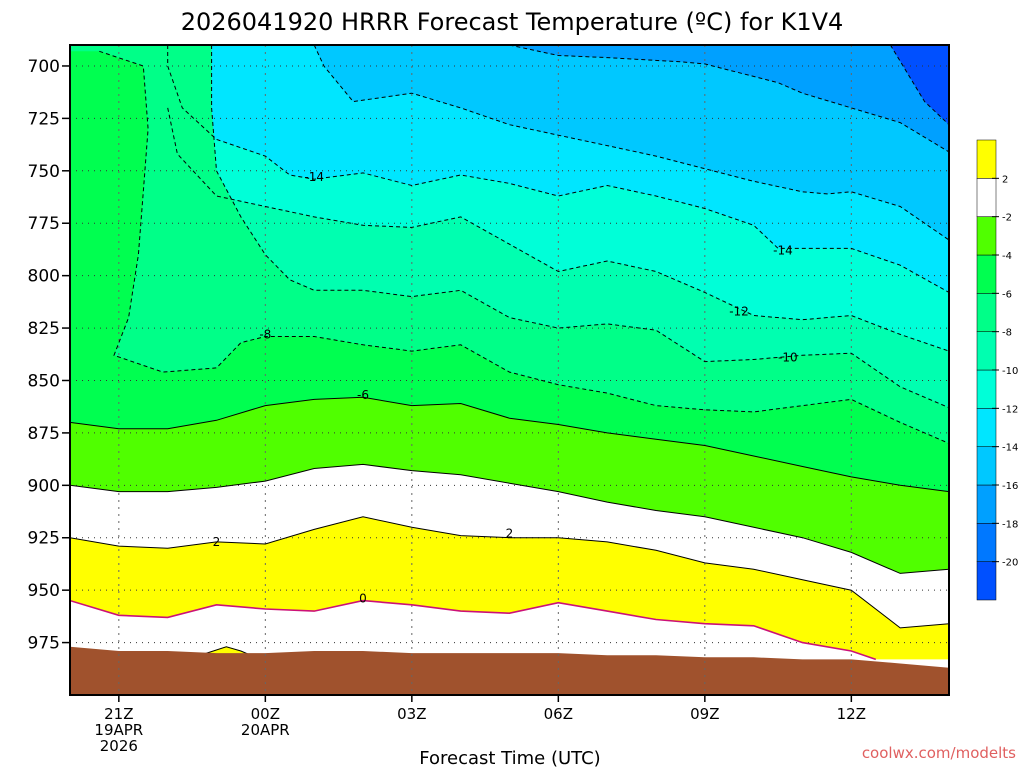 Image resolution: width=1024 pixels, height=768 pixels. What do you see at coordinates (1010, 486) in the screenshot?
I see `colorbar-tick-label: -16` at bounding box center [1010, 486].